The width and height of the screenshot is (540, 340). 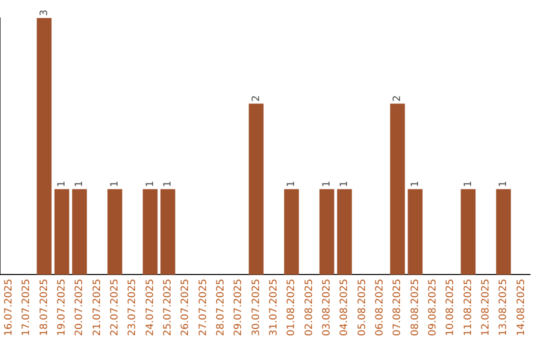 I want to click on x-tick-label: 18.07.2025, so click(x=44, y=307).